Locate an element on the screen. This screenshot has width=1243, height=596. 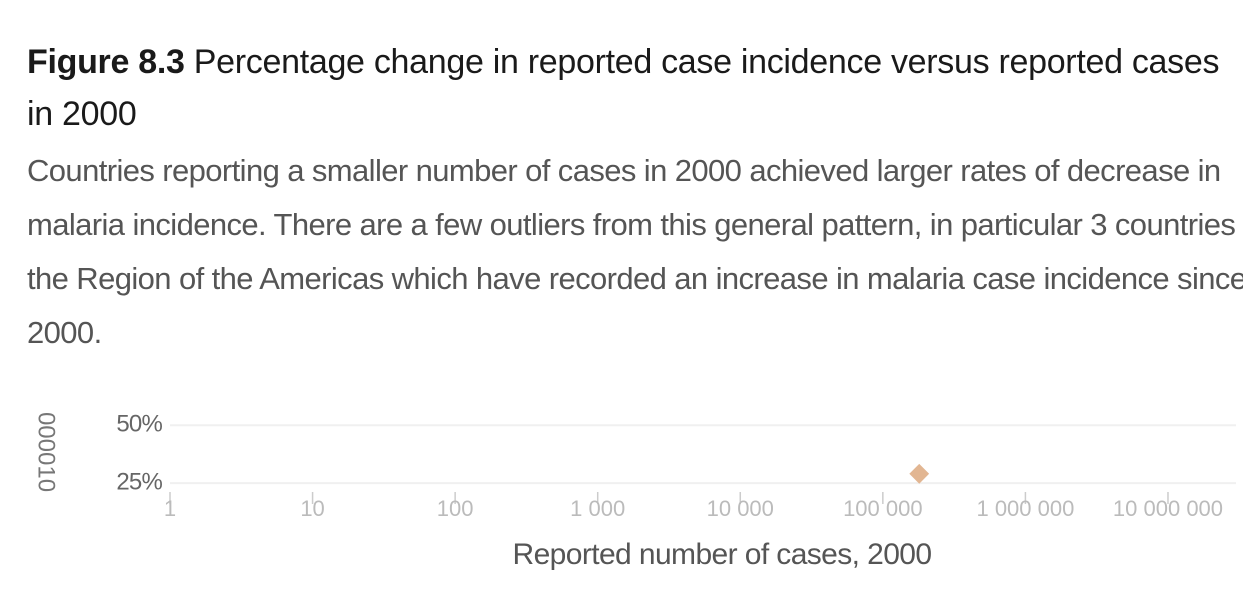
y-tick-label: 50% is located at coordinates (139, 424).